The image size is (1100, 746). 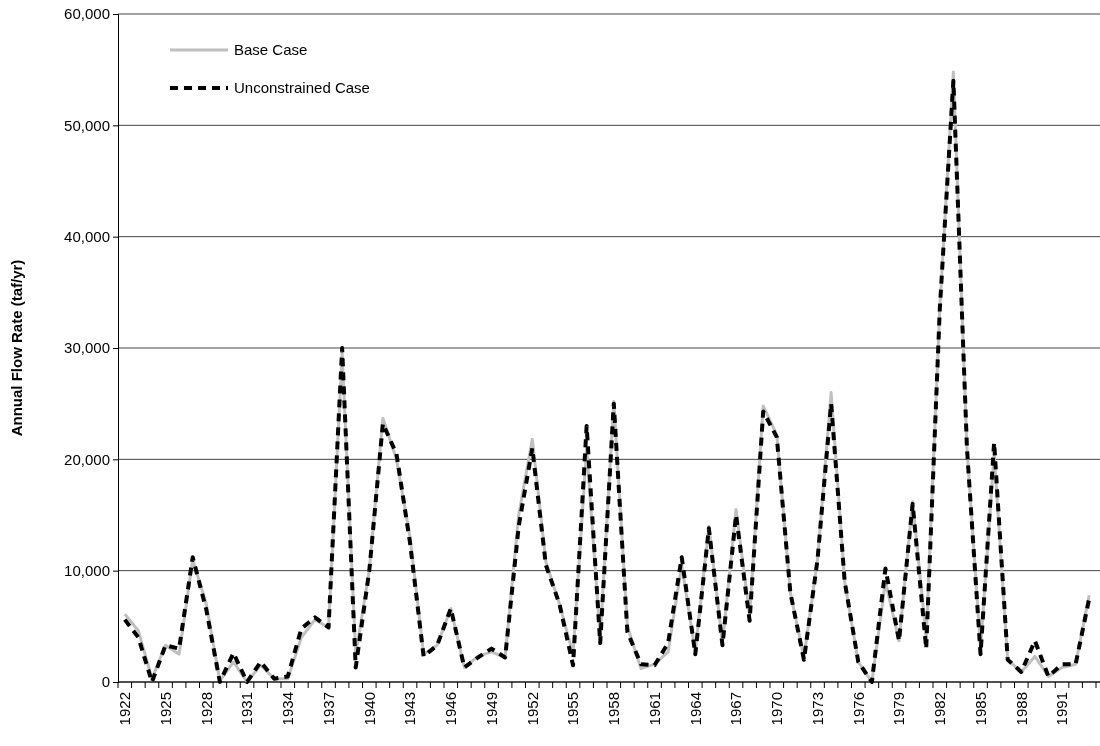 What do you see at coordinates (302, 88) in the screenshot?
I see `legend-label: Unconstrained Case` at bounding box center [302, 88].